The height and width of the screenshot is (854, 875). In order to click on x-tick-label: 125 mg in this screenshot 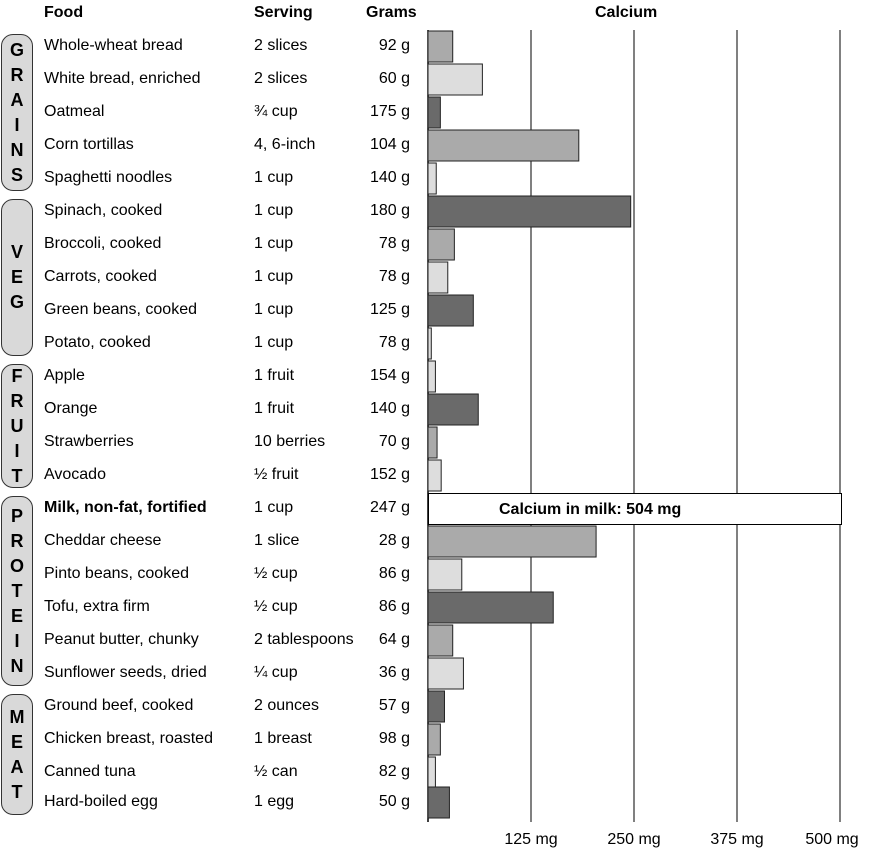, I will do `click(531, 839)`.